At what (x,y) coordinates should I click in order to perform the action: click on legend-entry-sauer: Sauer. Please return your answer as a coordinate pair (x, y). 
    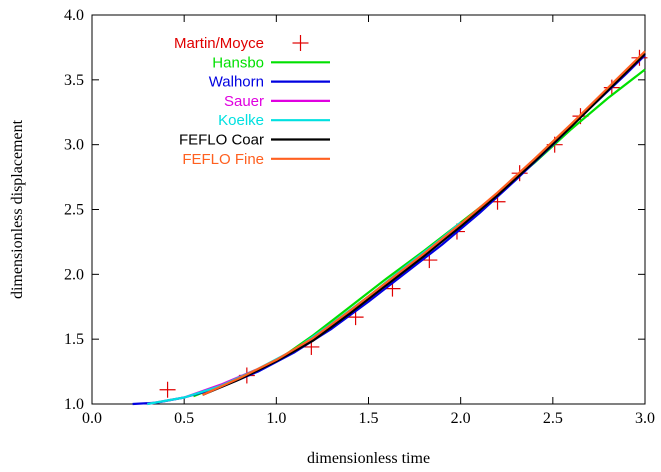
    Looking at the image, I should click on (277, 101).